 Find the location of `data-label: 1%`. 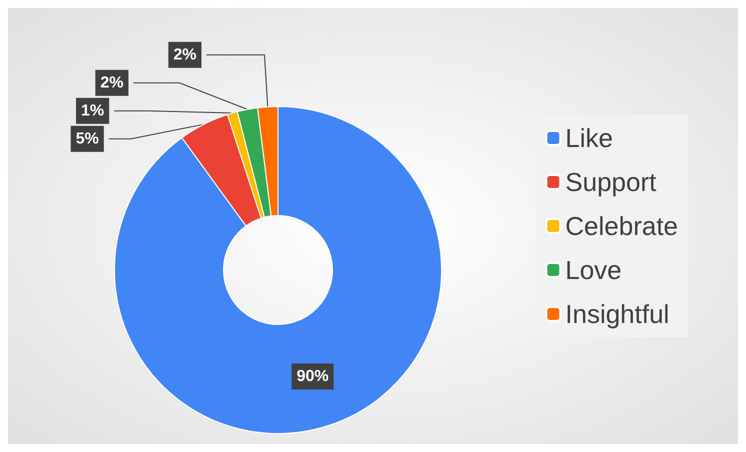

data-label: 1% is located at coordinates (92, 111).